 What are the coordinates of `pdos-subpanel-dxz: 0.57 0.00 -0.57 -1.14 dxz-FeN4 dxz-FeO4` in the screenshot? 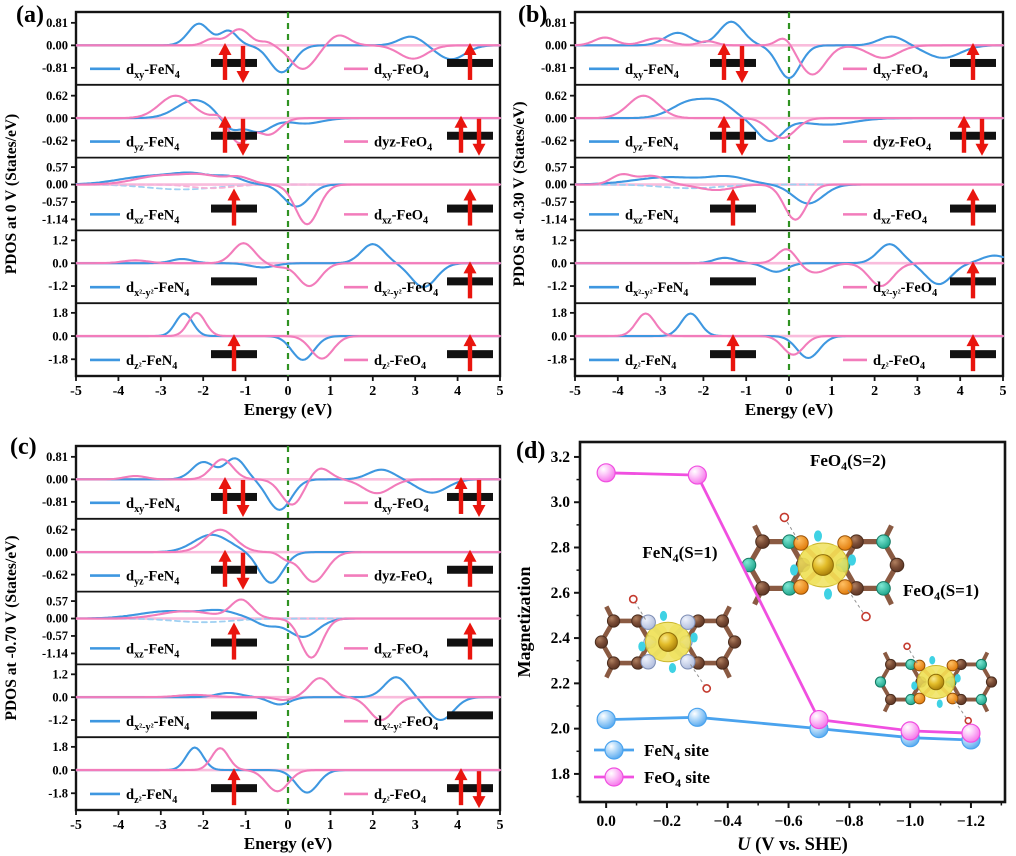 It's located at (272, 193).